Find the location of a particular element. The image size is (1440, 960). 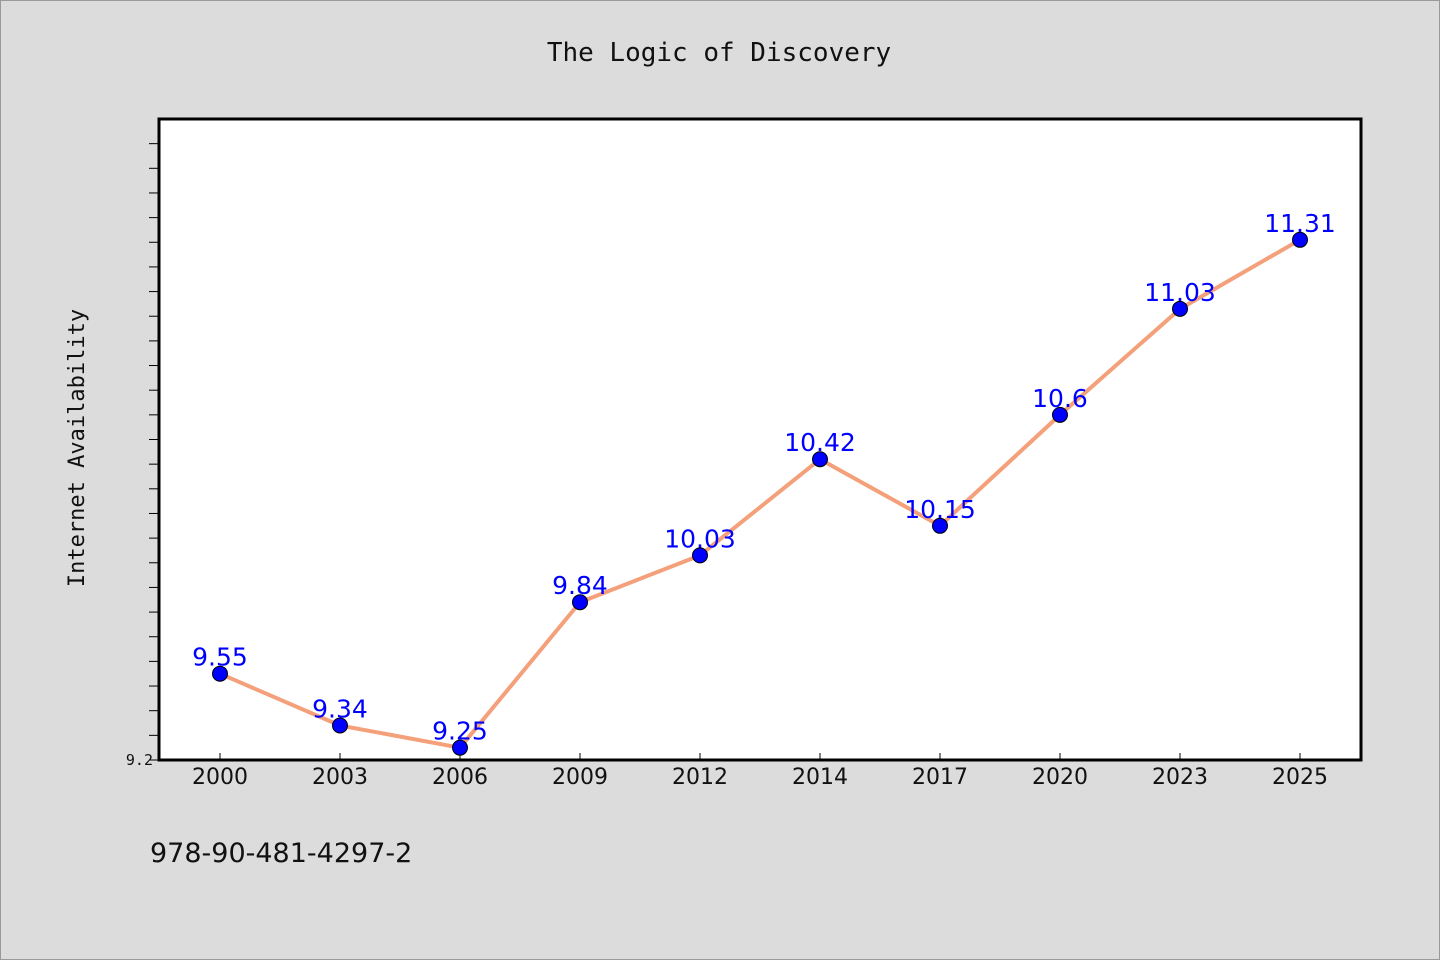

x-tick-label: 2009 is located at coordinates (580, 777).